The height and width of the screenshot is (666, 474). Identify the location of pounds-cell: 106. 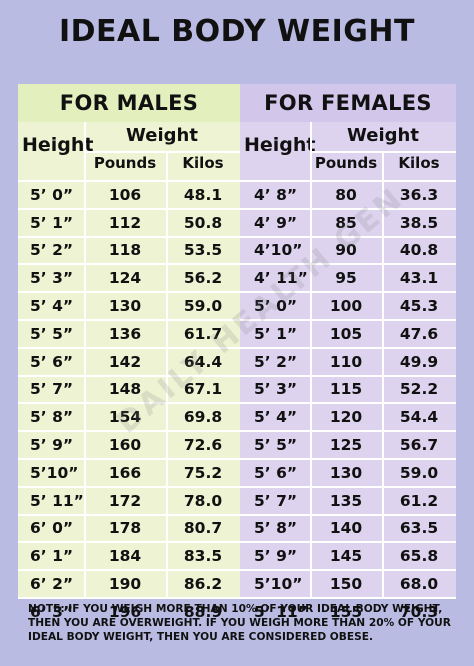
(125, 194).